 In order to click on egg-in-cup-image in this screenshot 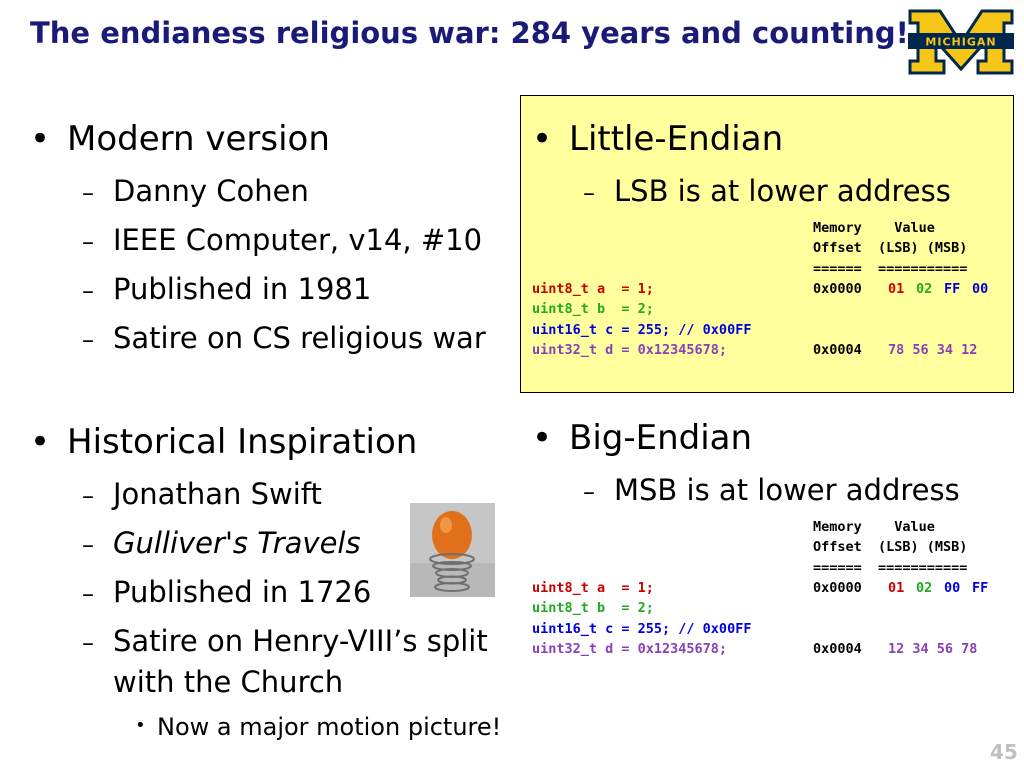, I will do `click(452, 550)`.